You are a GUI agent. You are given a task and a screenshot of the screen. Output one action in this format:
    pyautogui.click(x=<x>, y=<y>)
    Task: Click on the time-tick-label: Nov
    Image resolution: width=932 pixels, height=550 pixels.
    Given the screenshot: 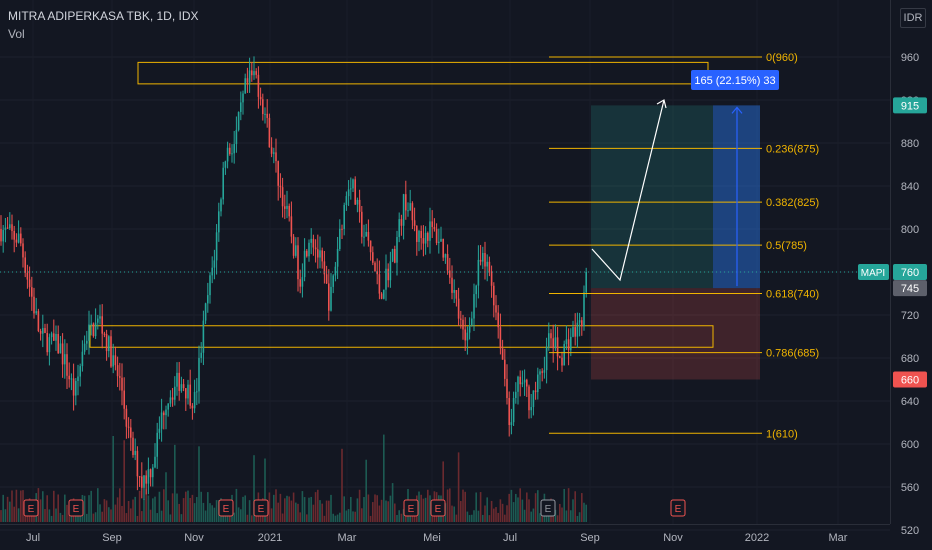 What is the action you would take?
    pyautogui.click(x=194, y=538)
    